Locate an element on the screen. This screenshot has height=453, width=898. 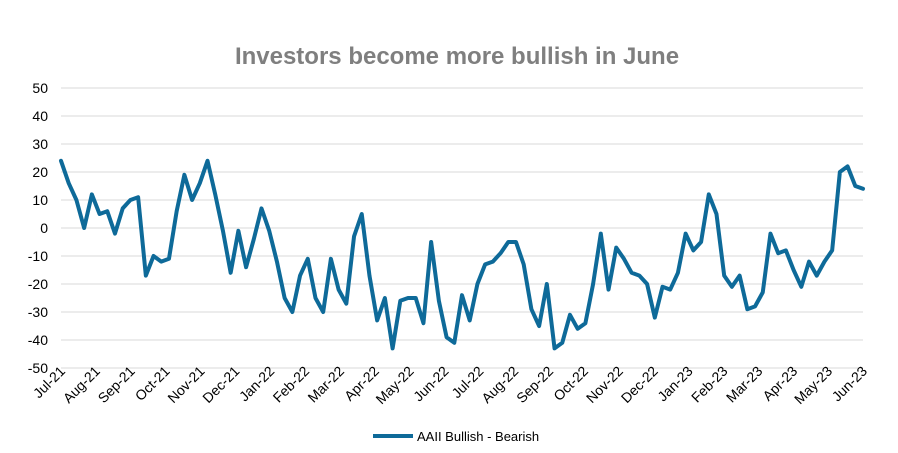
y-tick-label: 20 is located at coordinates (40, 172).